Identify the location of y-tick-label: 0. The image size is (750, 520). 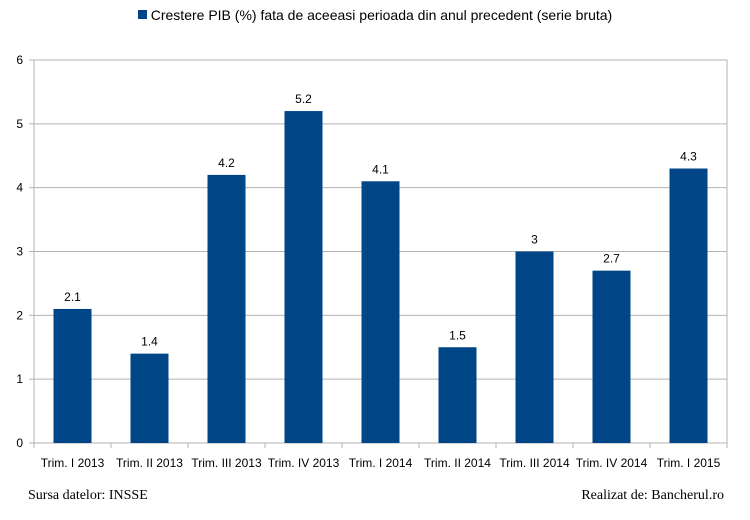
(19, 443).